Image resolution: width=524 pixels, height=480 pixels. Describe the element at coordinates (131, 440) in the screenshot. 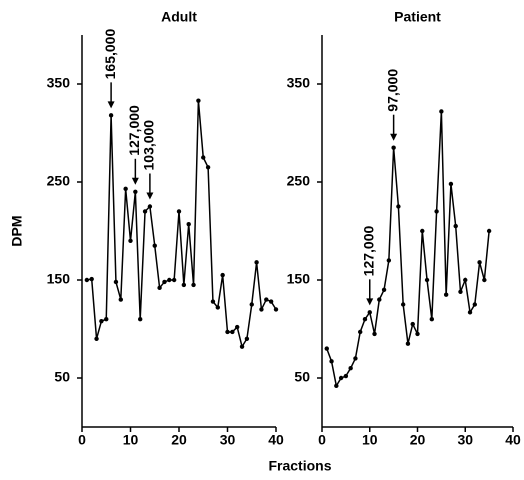

I see `x-tick-label: 10` at that location.